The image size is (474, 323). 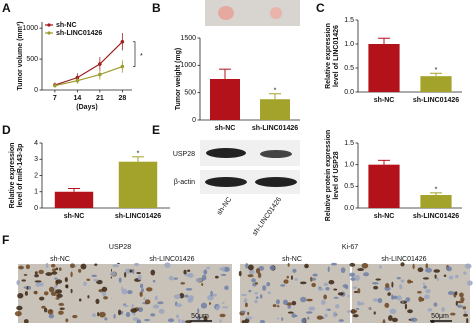 I want to click on band-label: β-actin, so click(x=184, y=182).